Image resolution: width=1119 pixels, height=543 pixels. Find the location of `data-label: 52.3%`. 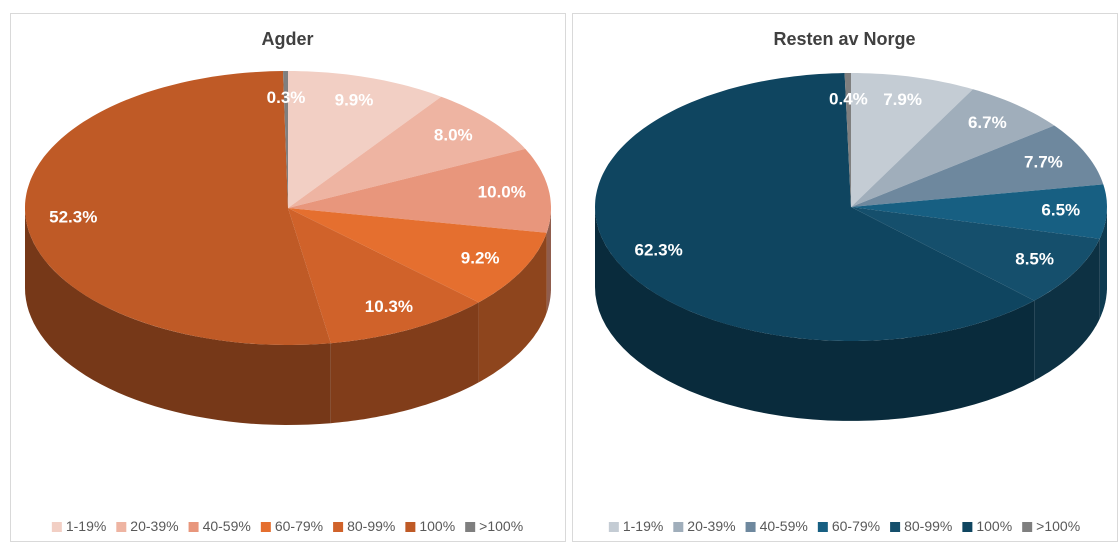

data-label: 52.3% is located at coordinates (73, 217).